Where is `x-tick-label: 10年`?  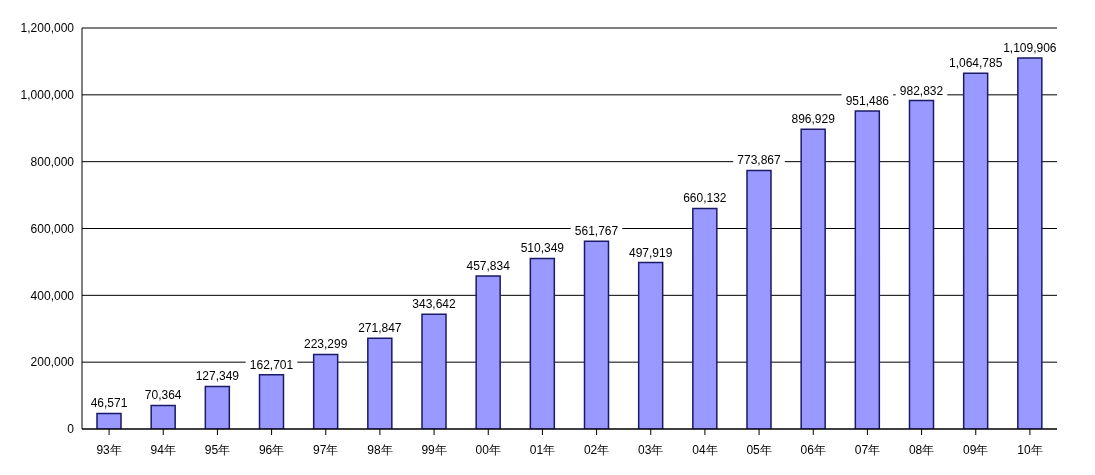
x-tick-label: 10年 is located at coordinates (1030, 449).